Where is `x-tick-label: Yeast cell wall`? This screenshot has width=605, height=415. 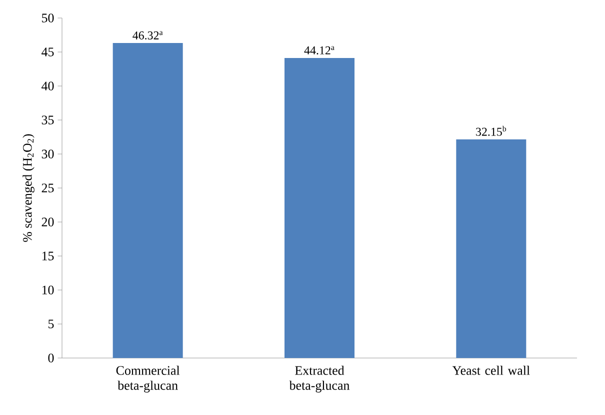 x-tick-label: Yeast cell wall is located at coordinates (491, 370).